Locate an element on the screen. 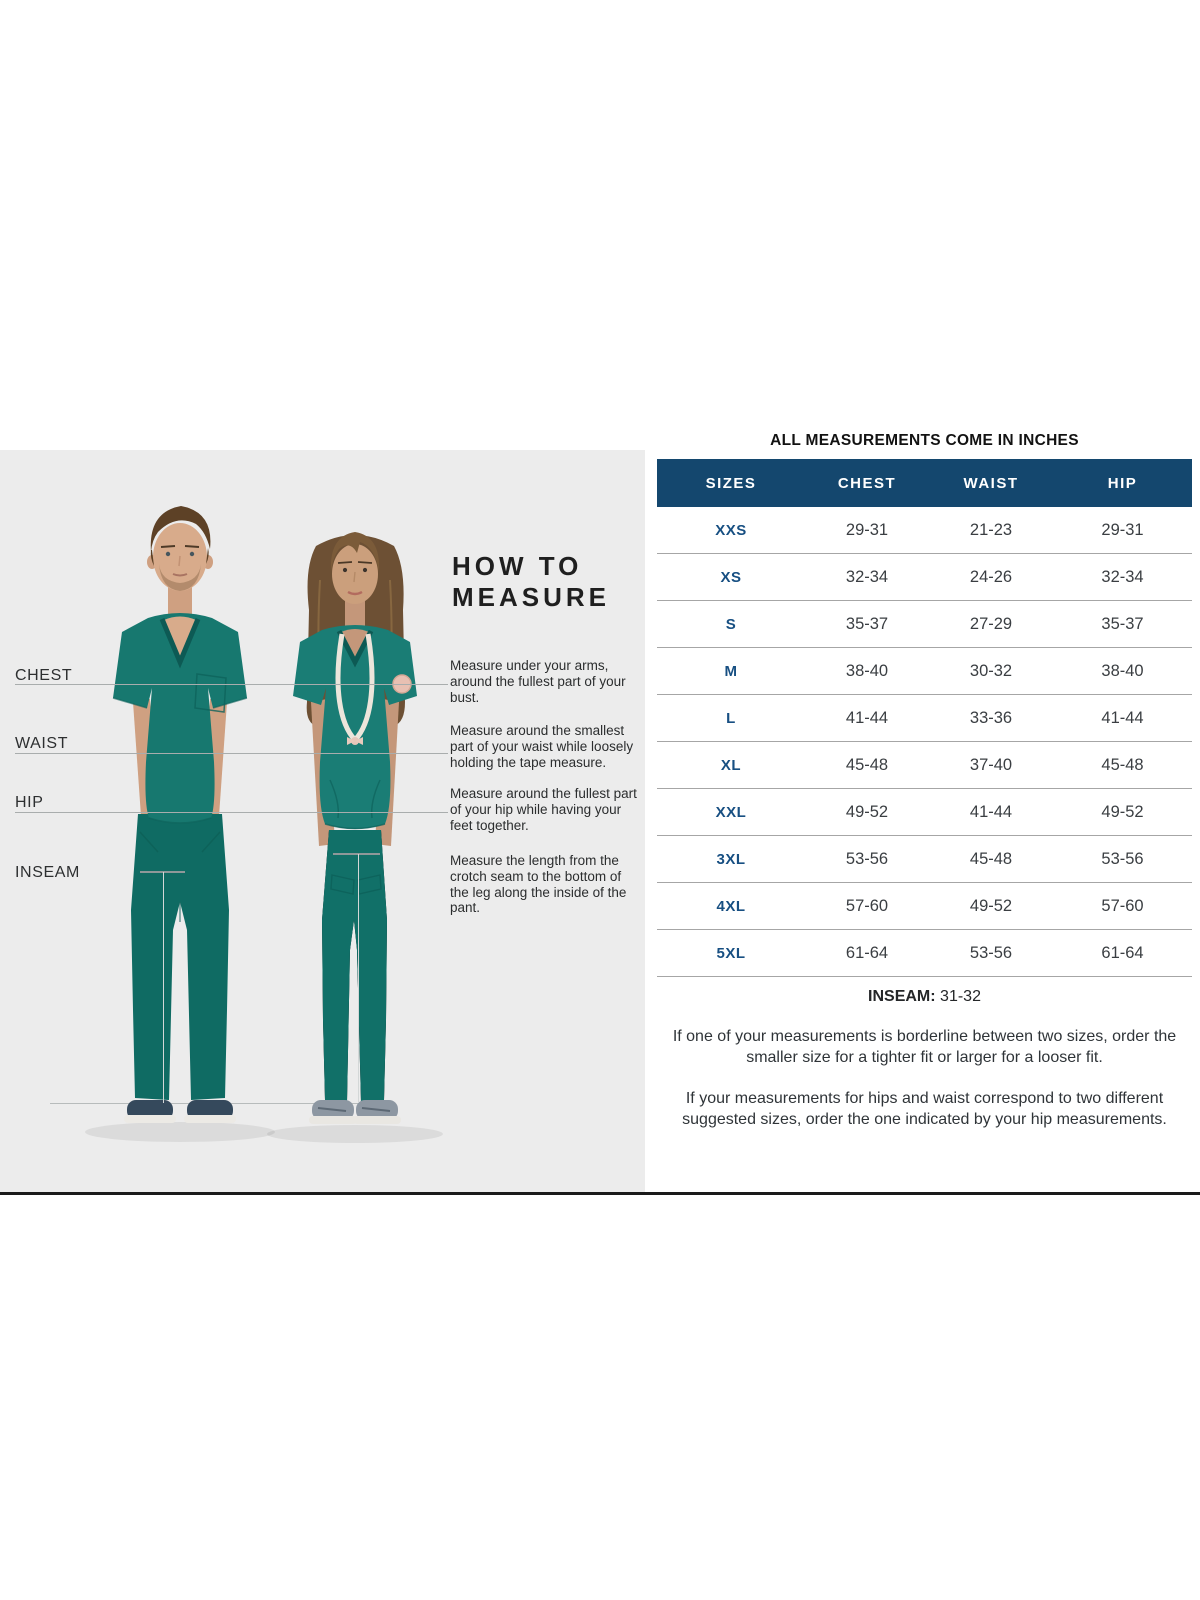  female-model-figure is located at coordinates (355, 837).